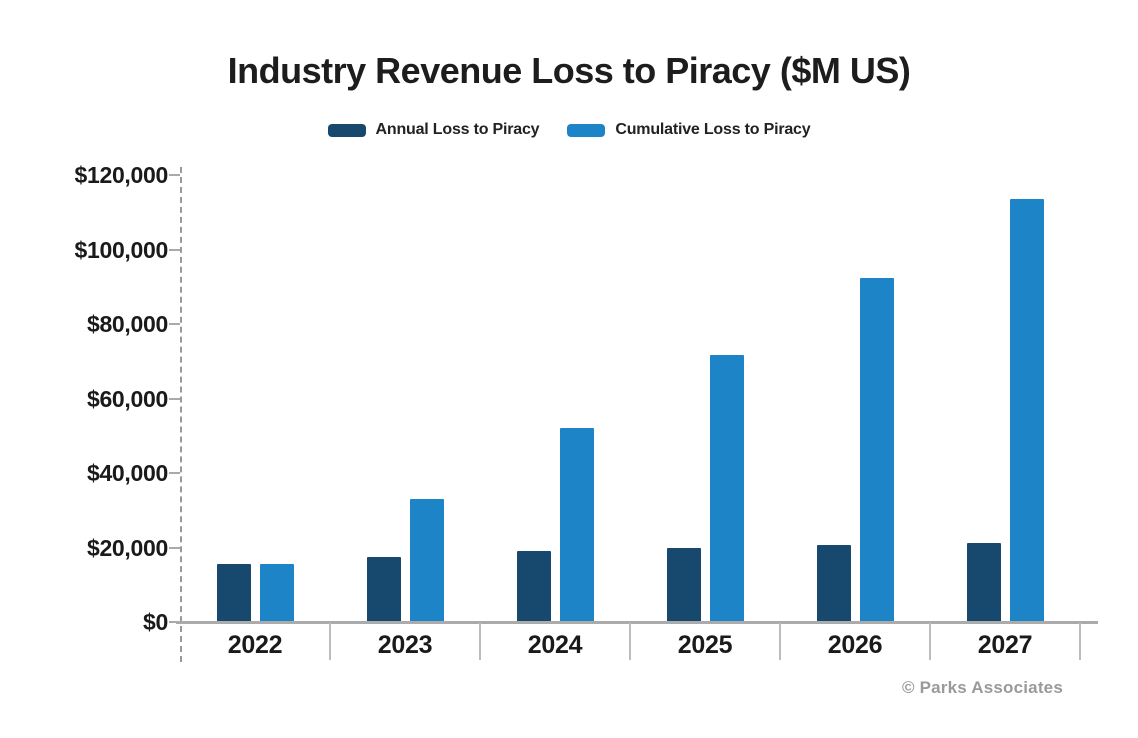  I want to click on legend-swatch-annual-icon, so click(346, 130).